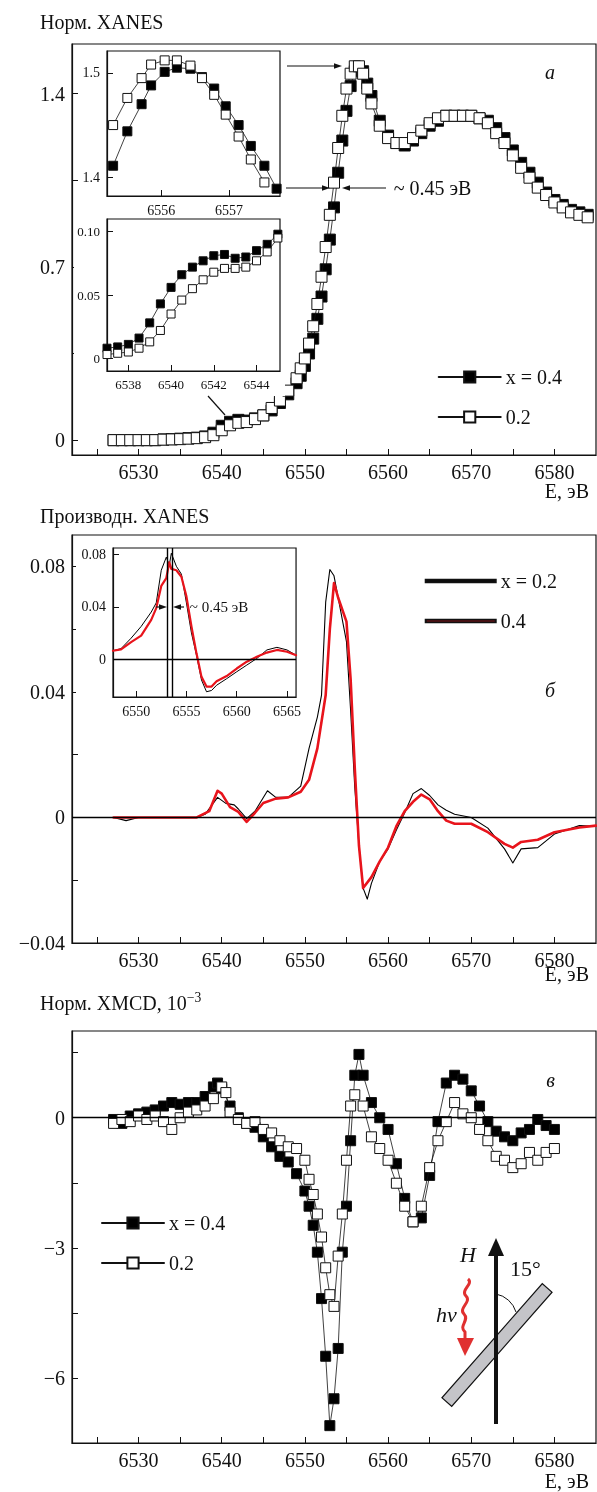 The image size is (597, 1492). Describe the element at coordinates (213, 384) in the screenshot. I see `x-tick-label: 6542` at that location.